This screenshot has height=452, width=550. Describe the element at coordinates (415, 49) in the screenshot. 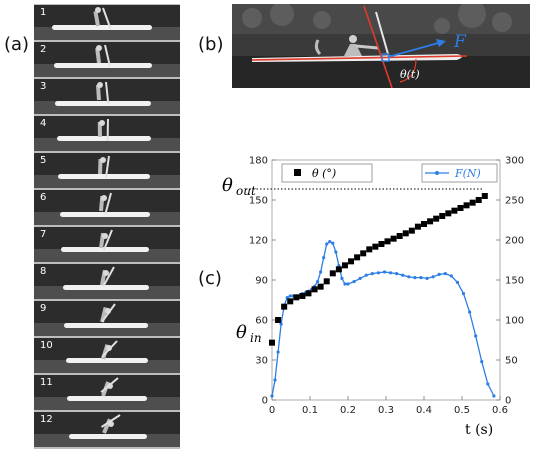

I see `force-arrow` at that location.